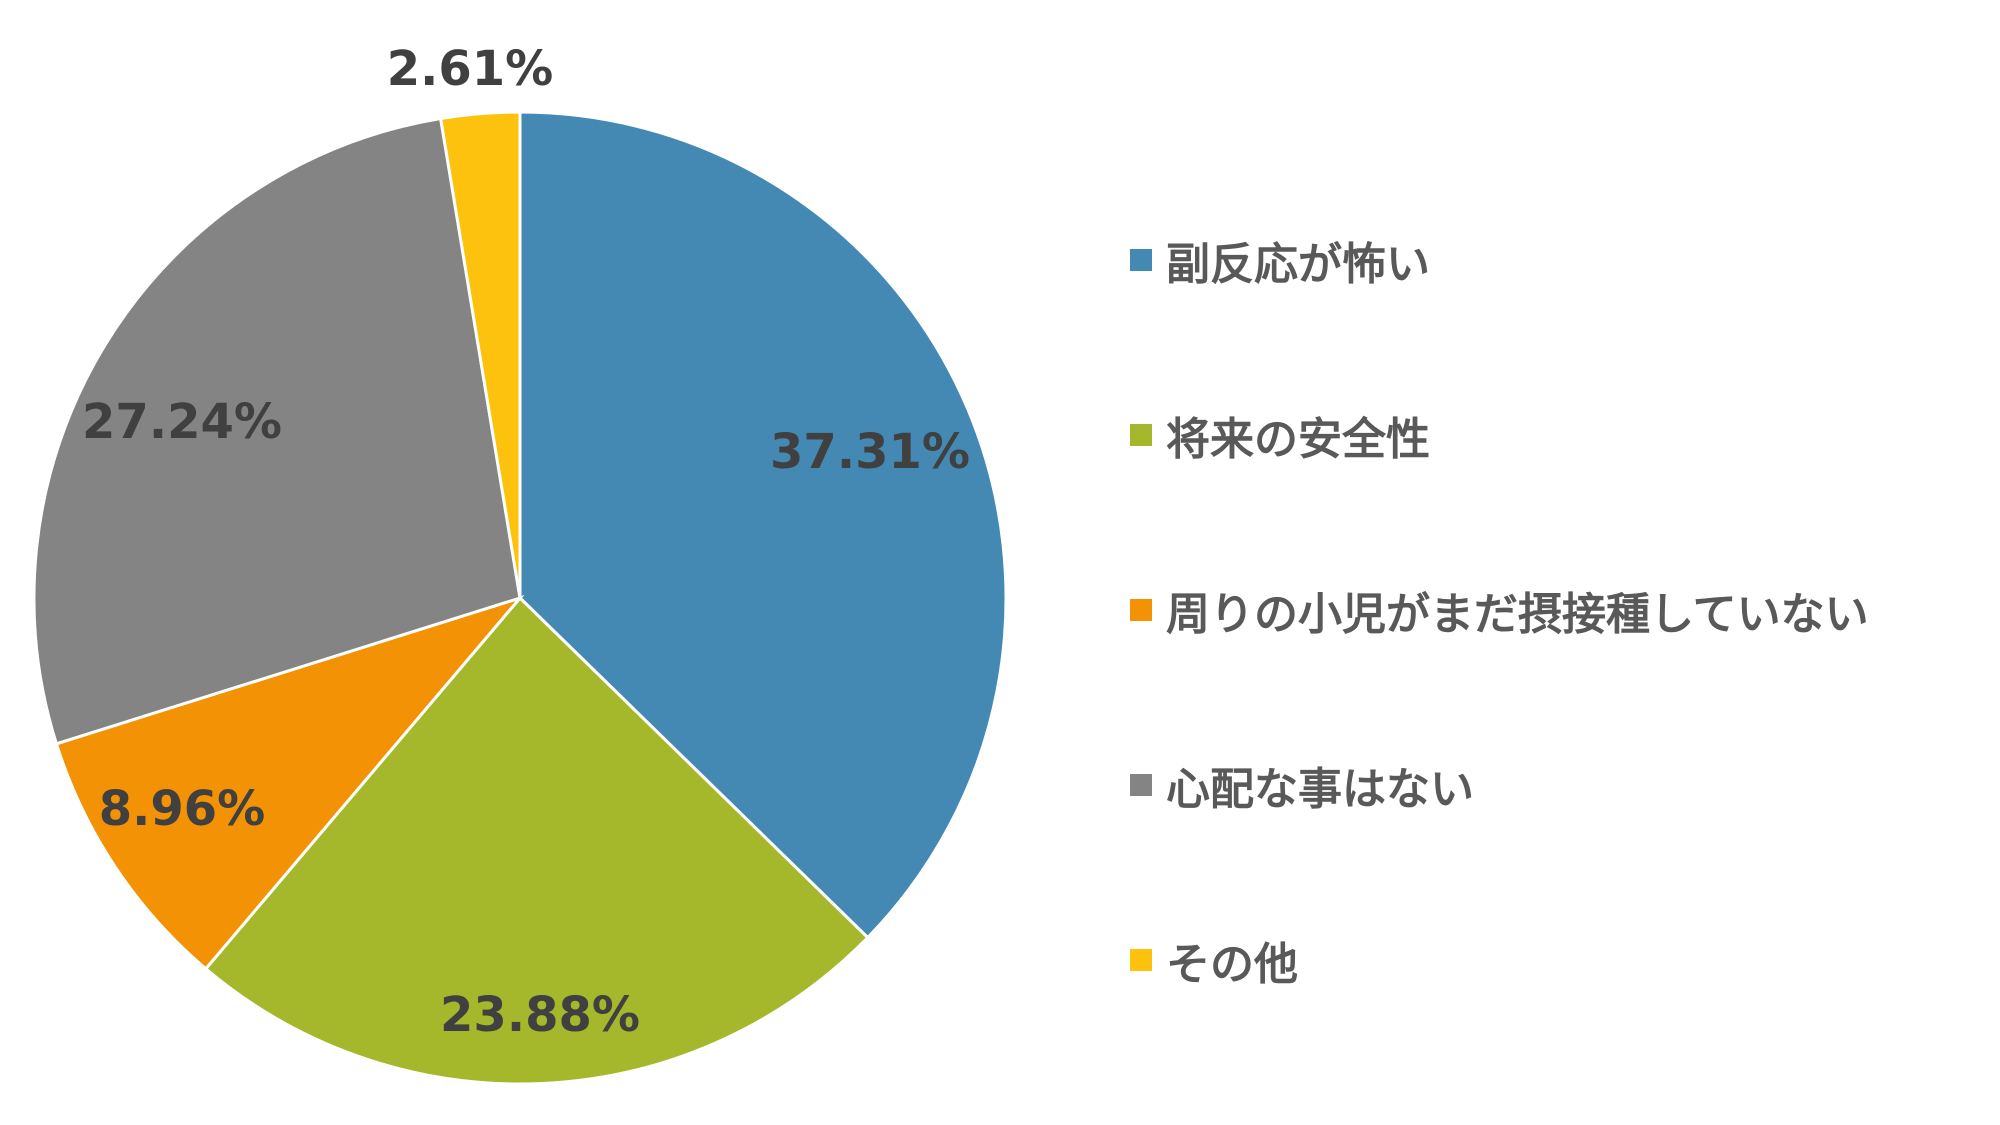  I want to click on data-label-2: 23.88%, so click(540, 1015).